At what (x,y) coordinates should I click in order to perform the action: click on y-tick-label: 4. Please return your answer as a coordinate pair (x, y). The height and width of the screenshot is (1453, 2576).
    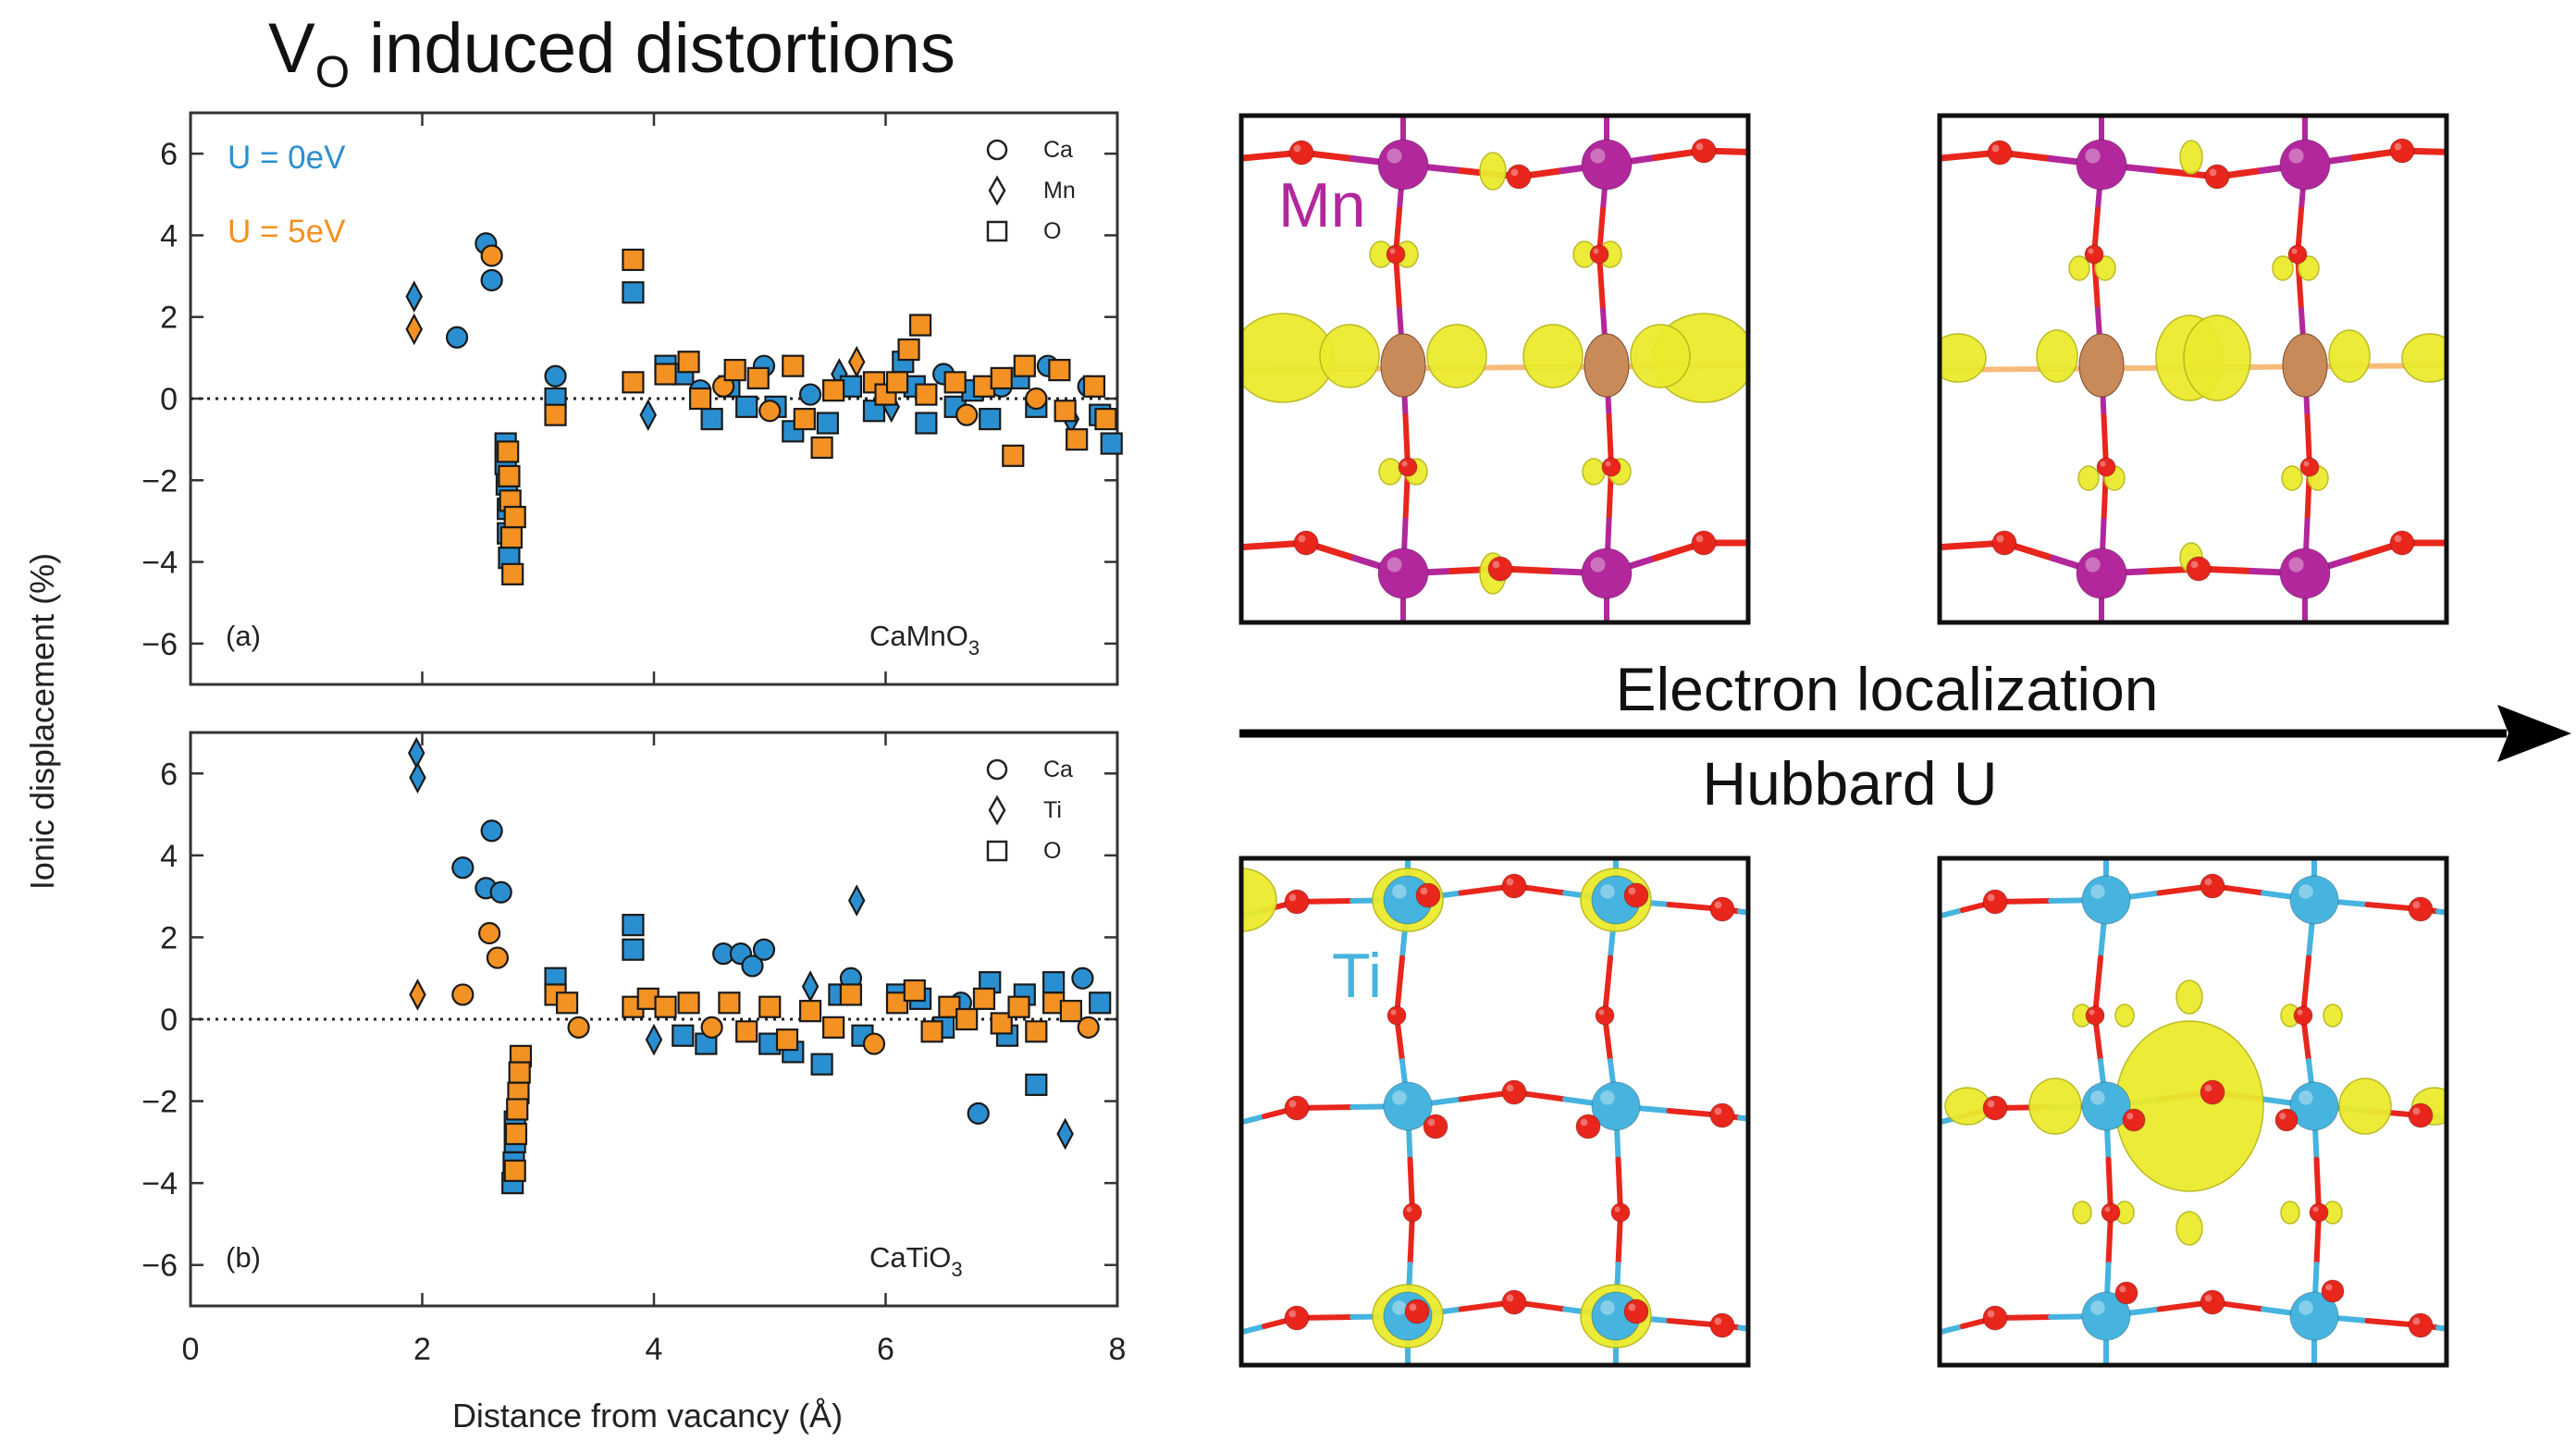
    Looking at the image, I should click on (169, 235).